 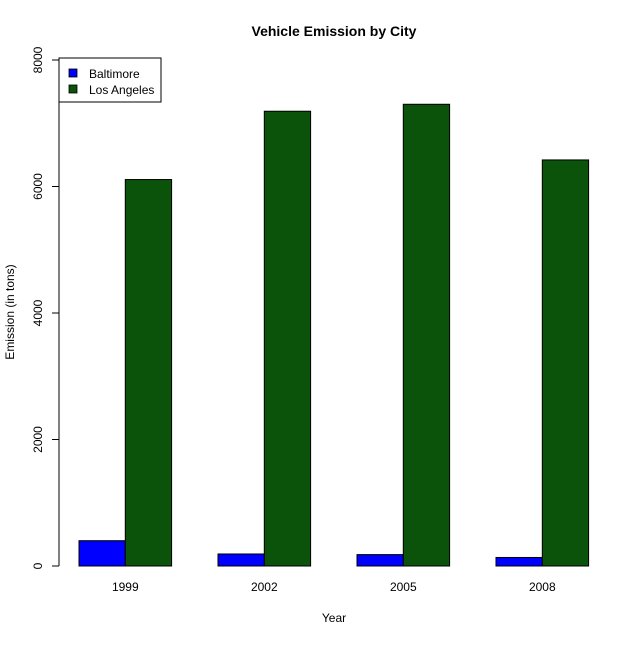 What do you see at coordinates (10, 311) in the screenshot?
I see `y-axis-title: Emission (in tons)` at bounding box center [10, 311].